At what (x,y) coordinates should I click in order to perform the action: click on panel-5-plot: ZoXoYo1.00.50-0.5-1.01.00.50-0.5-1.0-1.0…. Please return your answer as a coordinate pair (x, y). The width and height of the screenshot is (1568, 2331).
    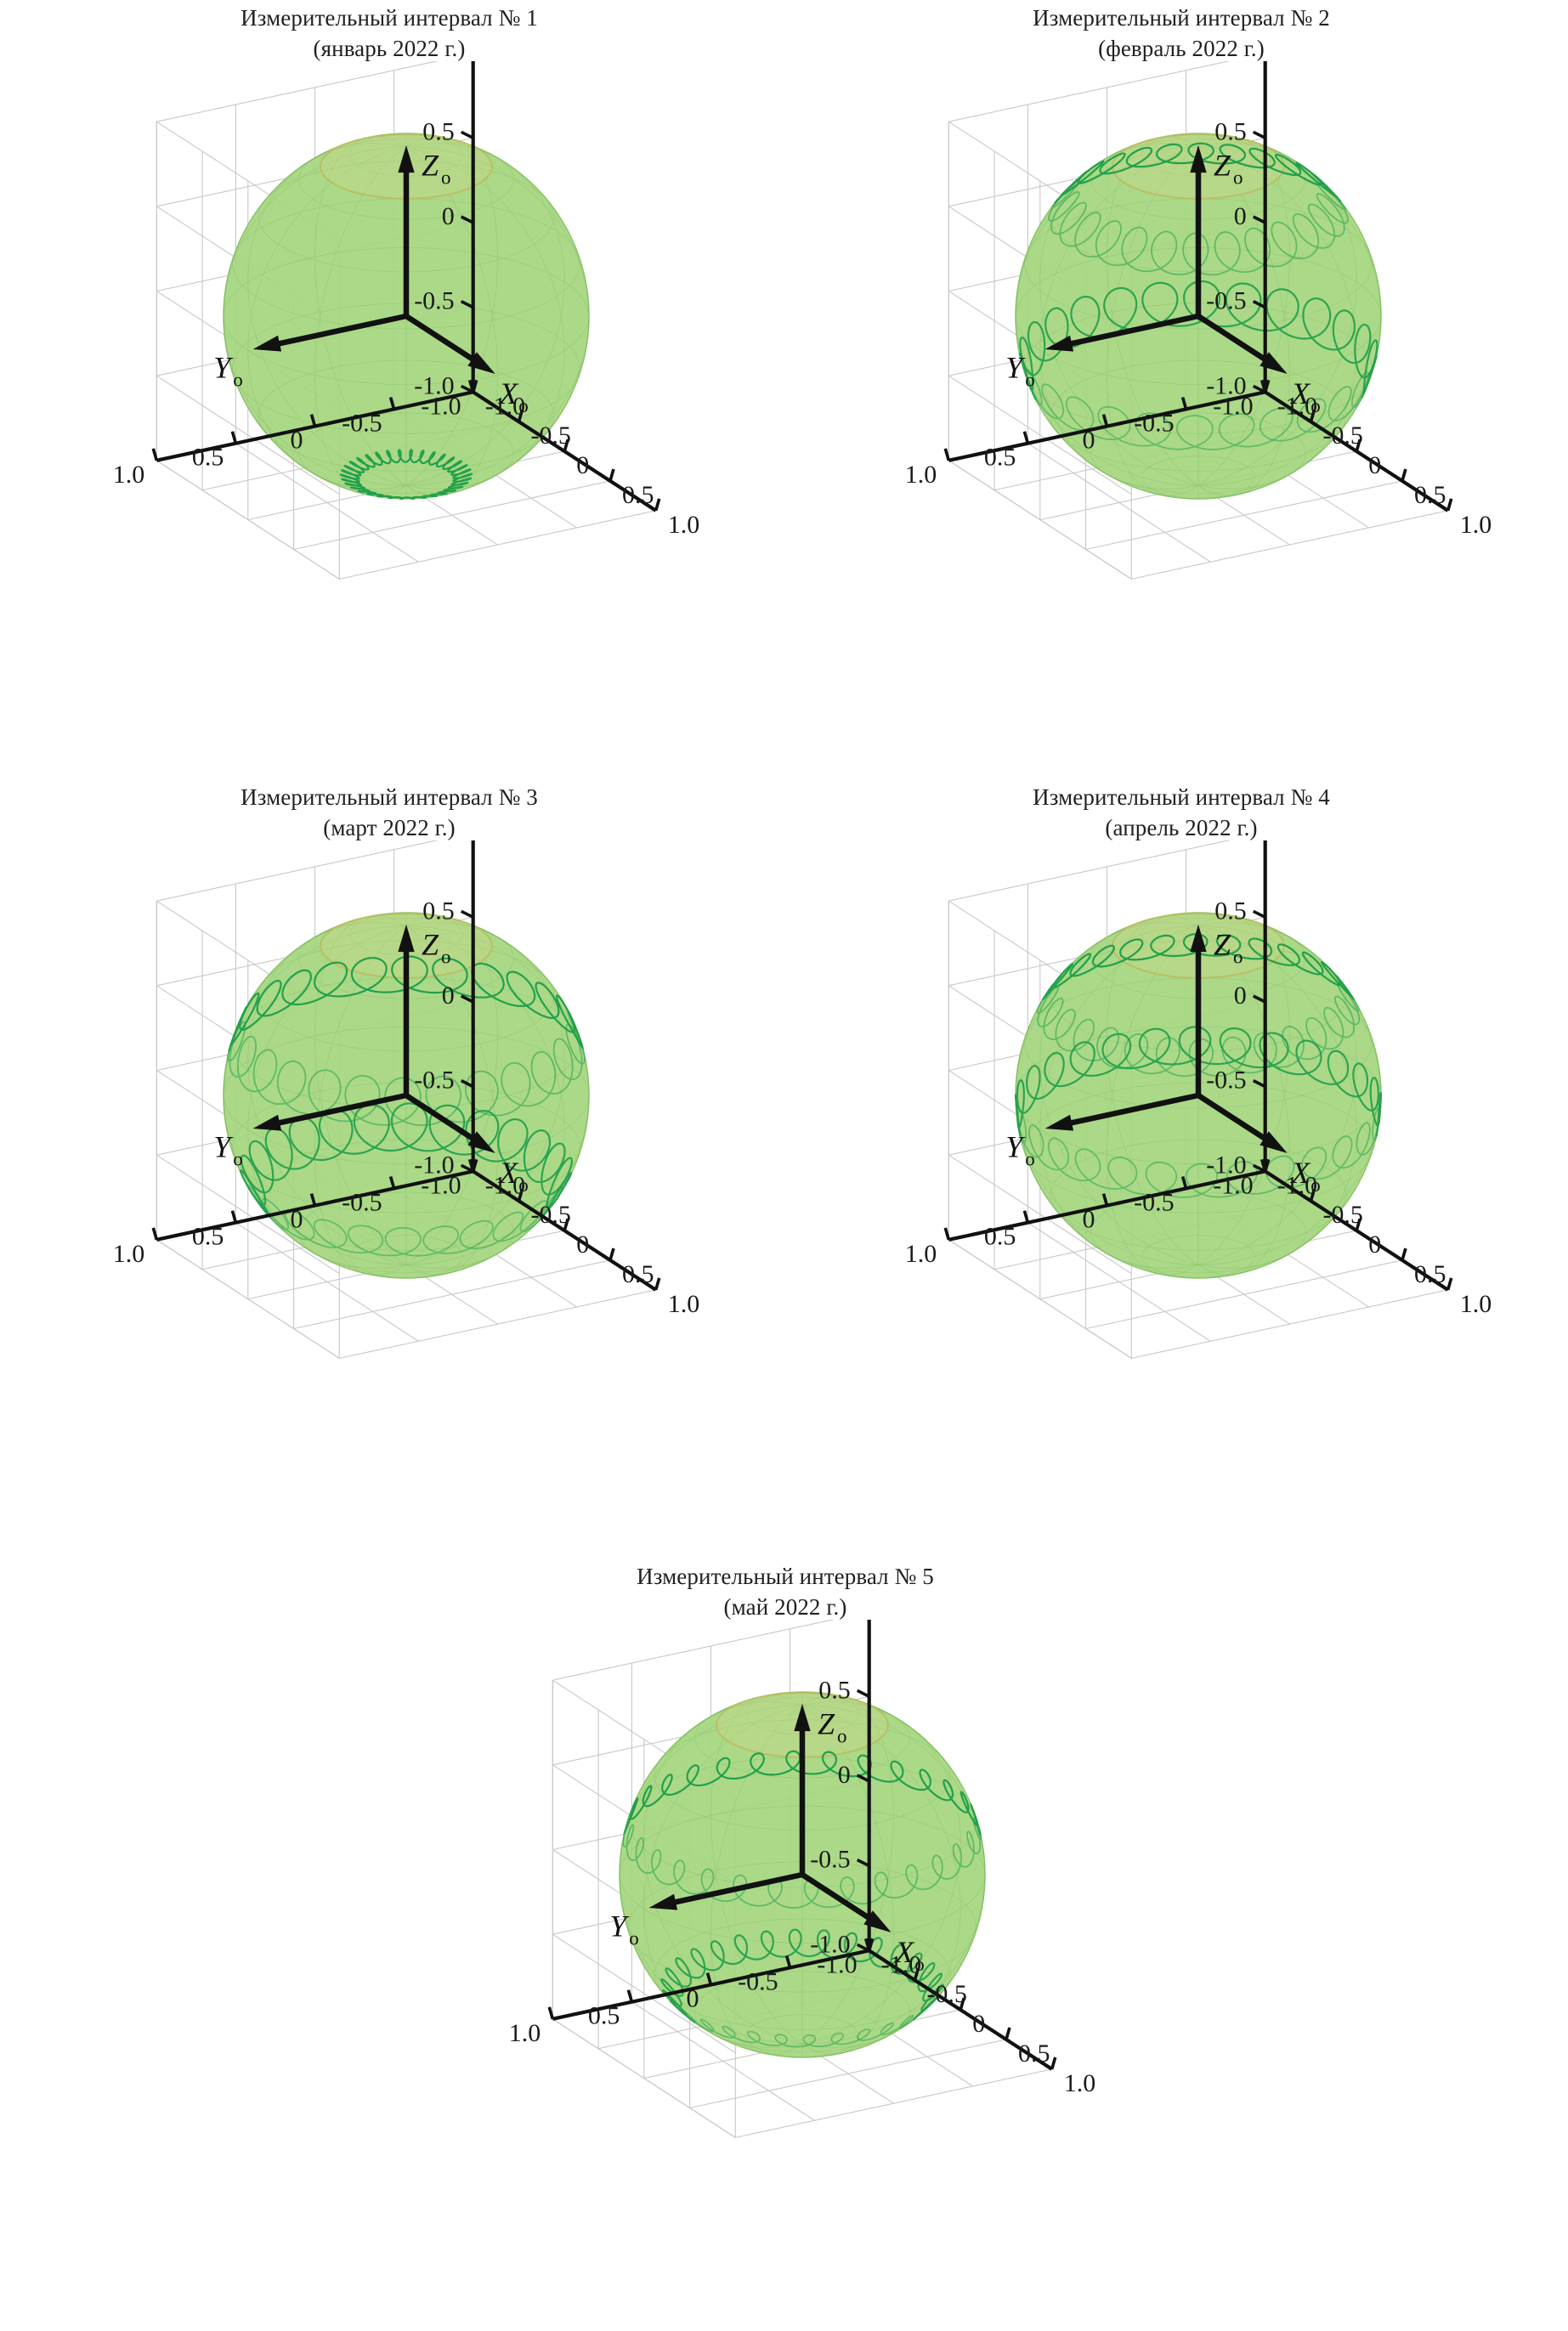
    Looking at the image, I should click on (785, 1972).